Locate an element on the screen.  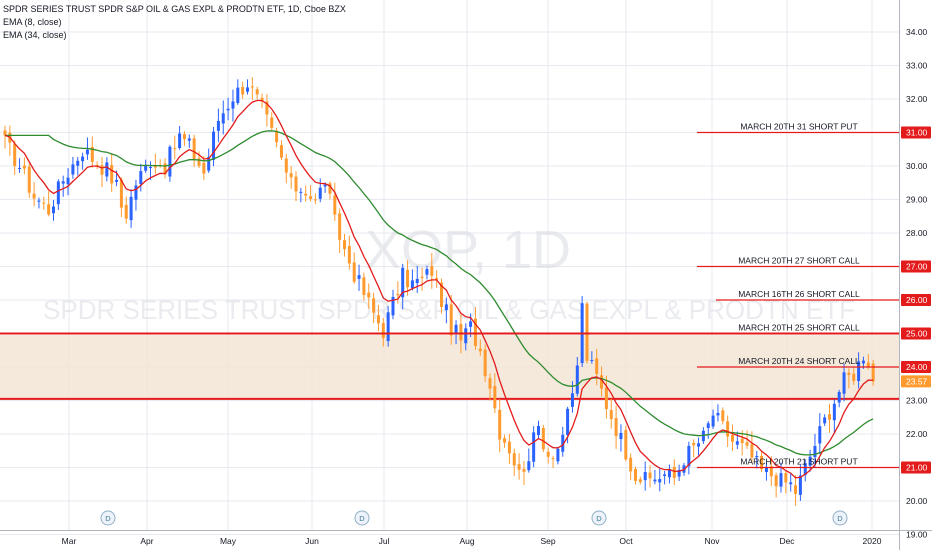
x-tick-label: Aug is located at coordinates (466, 541).